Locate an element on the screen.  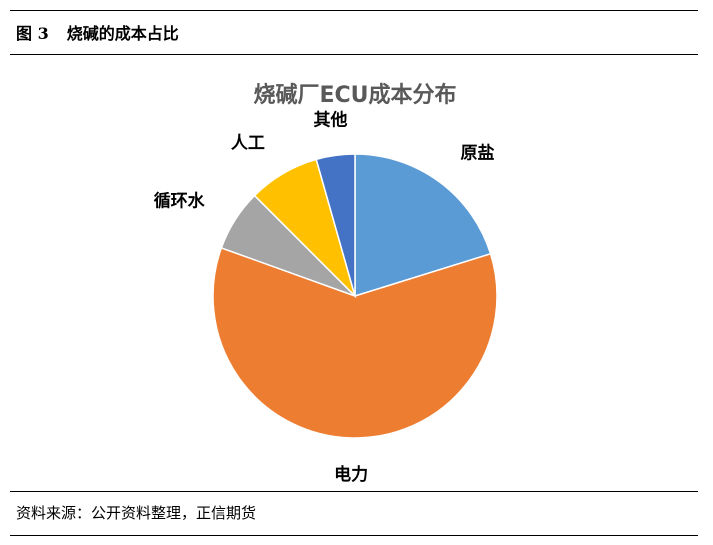
bottom-rule is located at coordinates (354, 535).